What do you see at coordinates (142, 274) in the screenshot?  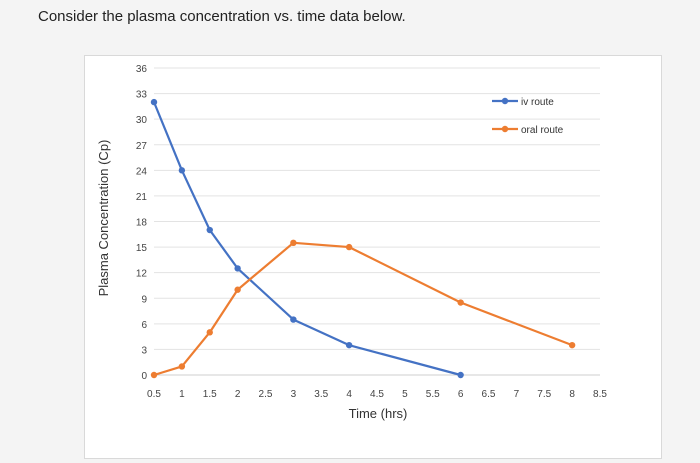 I see `y-tick-label: 12` at bounding box center [142, 274].